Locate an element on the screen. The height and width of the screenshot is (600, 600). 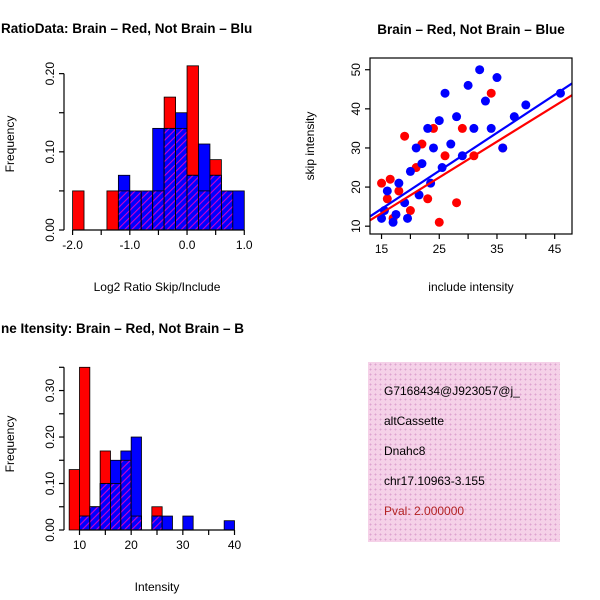
svg-text: 1.0 is located at coordinates (244, 245).